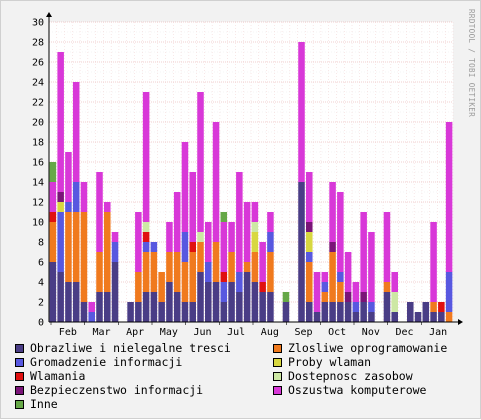 The width and height of the screenshot is (481, 420). I want to click on y-tick-label: 12, so click(38, 203).